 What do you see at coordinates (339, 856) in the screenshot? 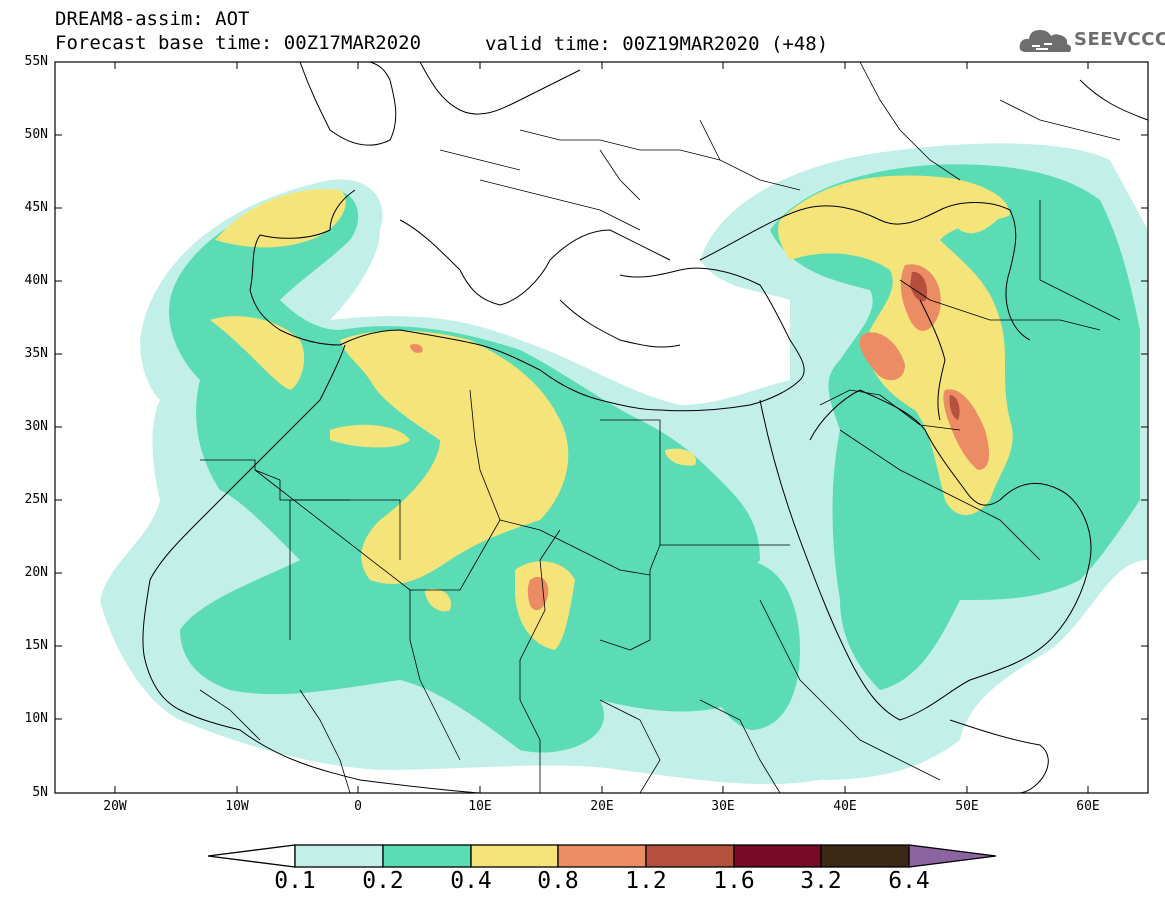
I see `colorbar-bin-0.1` at bounding box center [339, 856].